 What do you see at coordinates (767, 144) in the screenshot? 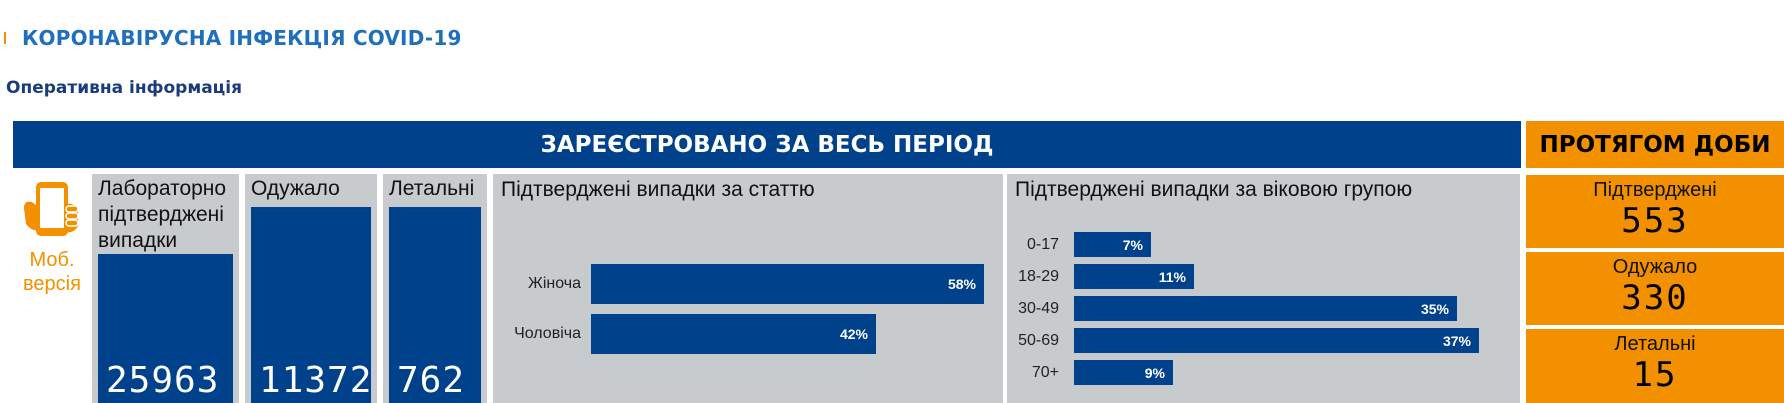
I see `total-period-header: ЗАРЕЄСТРОВАНО ЗА ВЕСЬ ПЕРІОД` at bounding box center [767, 144].